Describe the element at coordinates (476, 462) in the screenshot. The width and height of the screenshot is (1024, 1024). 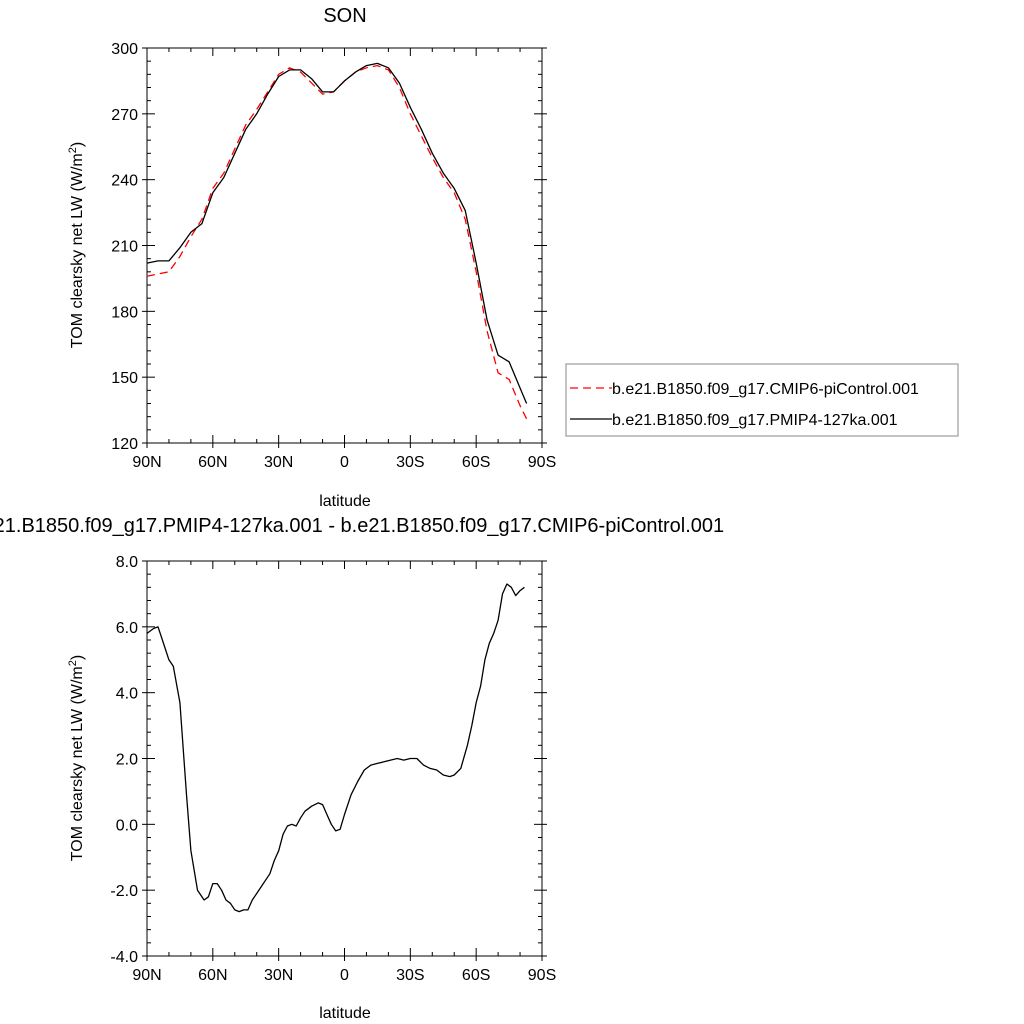
I see `top-x-tick-label: 60S` at that location.